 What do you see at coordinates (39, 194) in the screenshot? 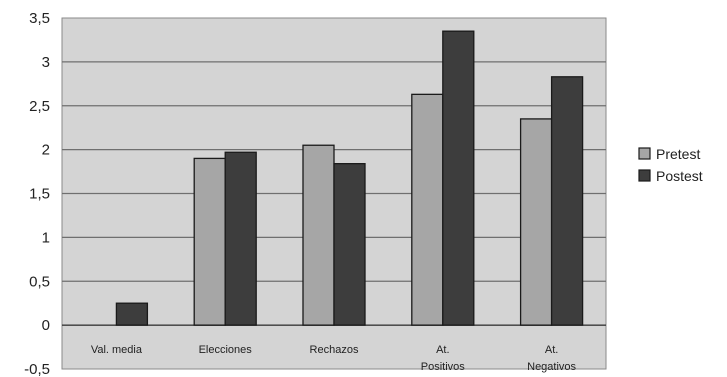
I see `y-tick-label: 1,5` at bounding box center [39, 194].